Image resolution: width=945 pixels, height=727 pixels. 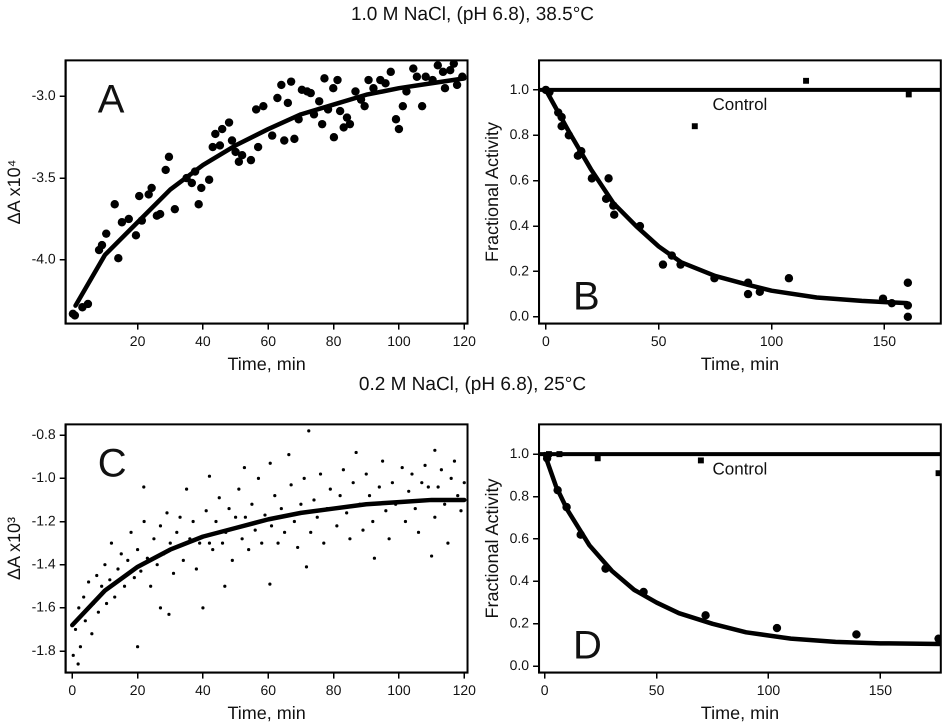 What do you see at coordinates (44, 520) in the screenshot?
I see `y-tick-label: -1.2` at bounding box center [44, 520].